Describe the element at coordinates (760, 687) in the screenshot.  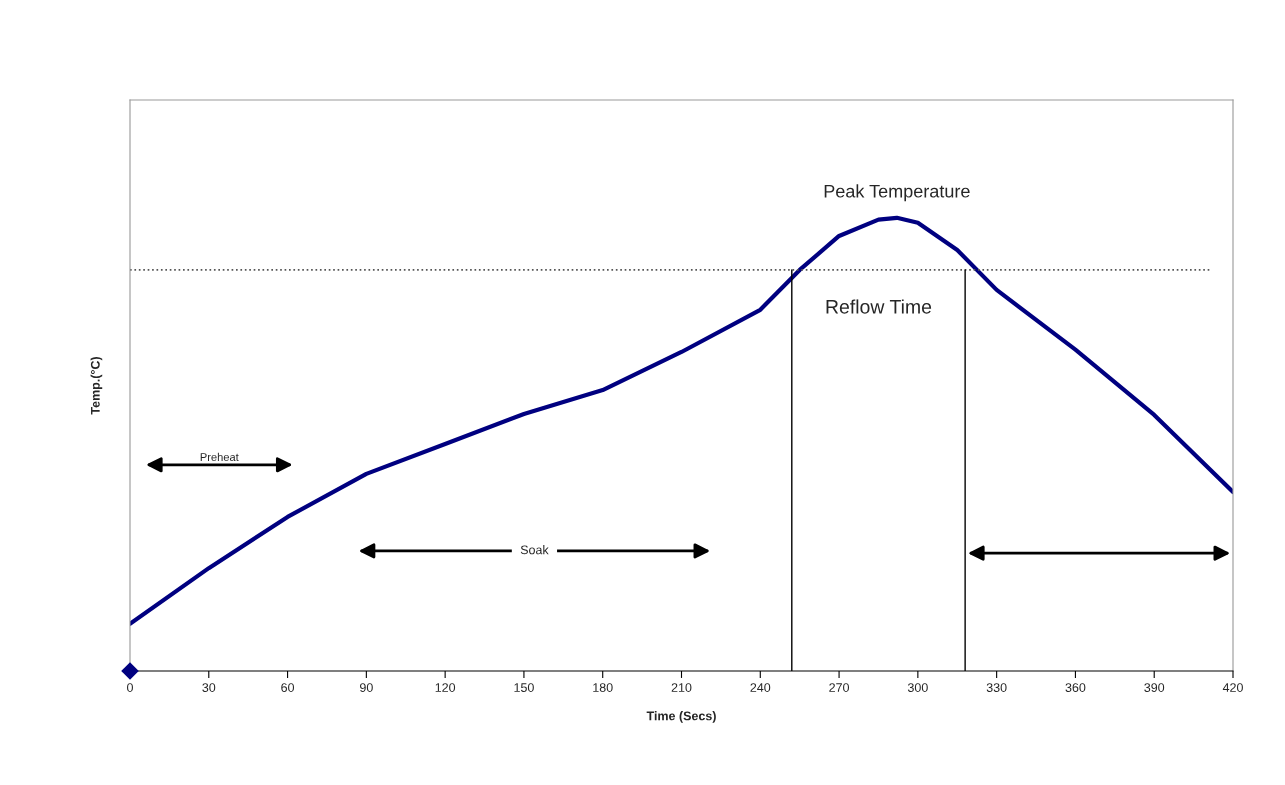
I see `x-tick-label: 240` at that location.